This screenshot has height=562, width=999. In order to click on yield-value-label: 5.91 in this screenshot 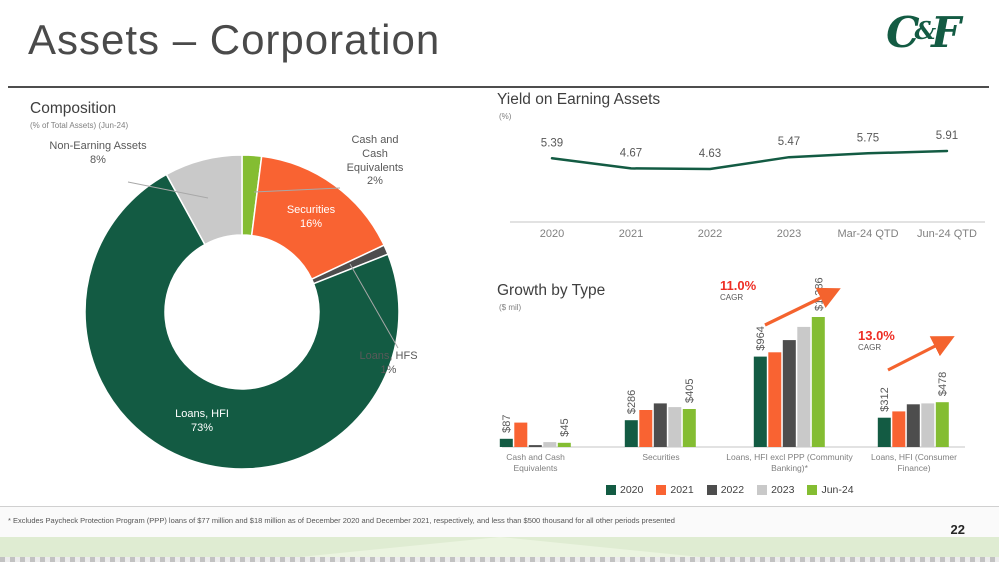, I will do `click(947, 136)`.